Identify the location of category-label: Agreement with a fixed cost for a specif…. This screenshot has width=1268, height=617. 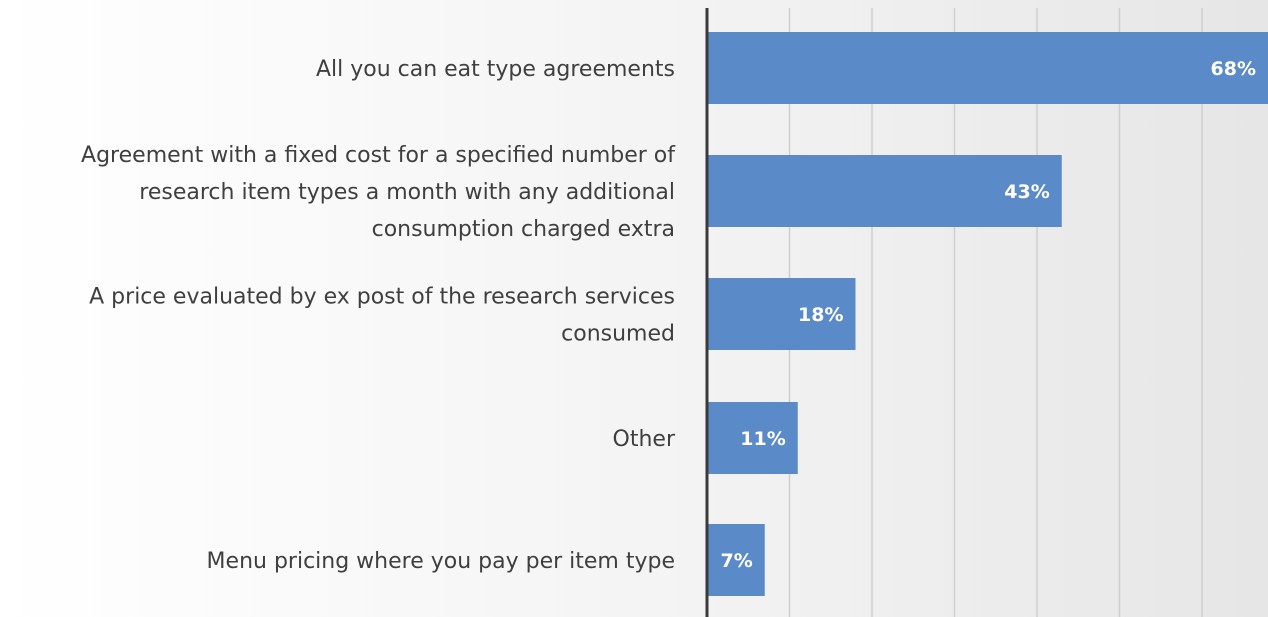
(378, 192).